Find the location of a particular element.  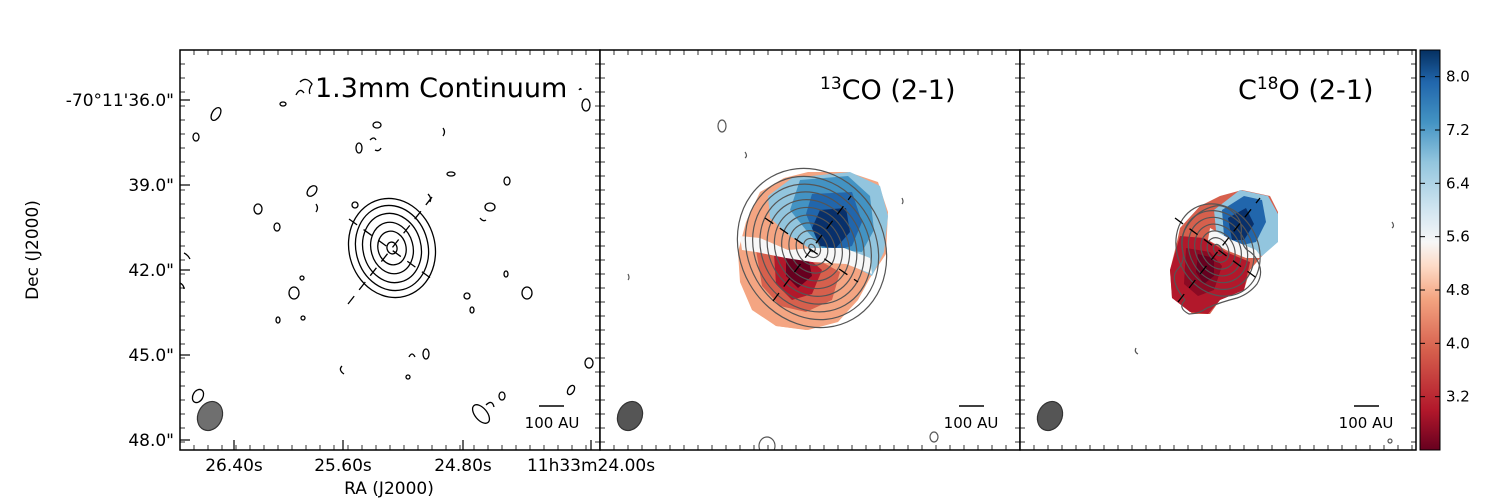

colorbar-gradient is located at coordinates (1430, 250).